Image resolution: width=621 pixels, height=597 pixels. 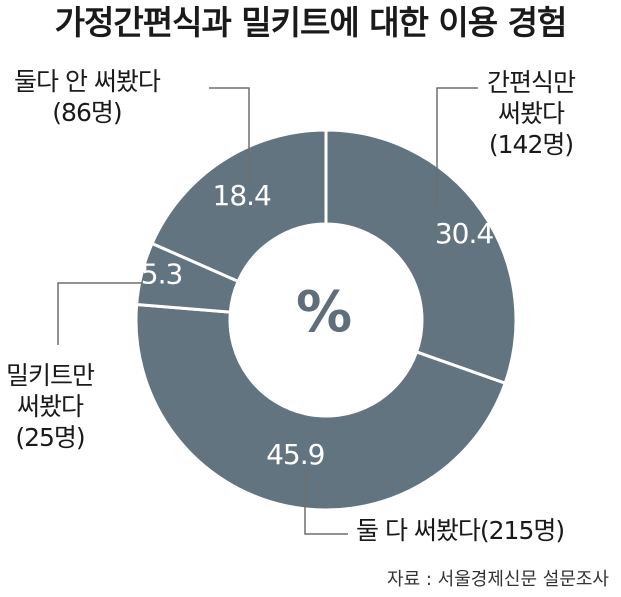 What do you see at coordinates (87, 81) in the screenshot?
I see `label-neither-line1: 둘다 안 써봤다` at bounding box center [87, 81].